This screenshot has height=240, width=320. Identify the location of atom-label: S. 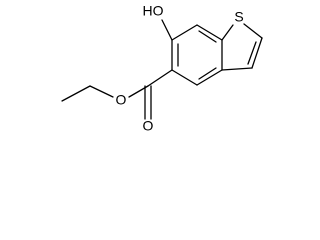
(238, 17).